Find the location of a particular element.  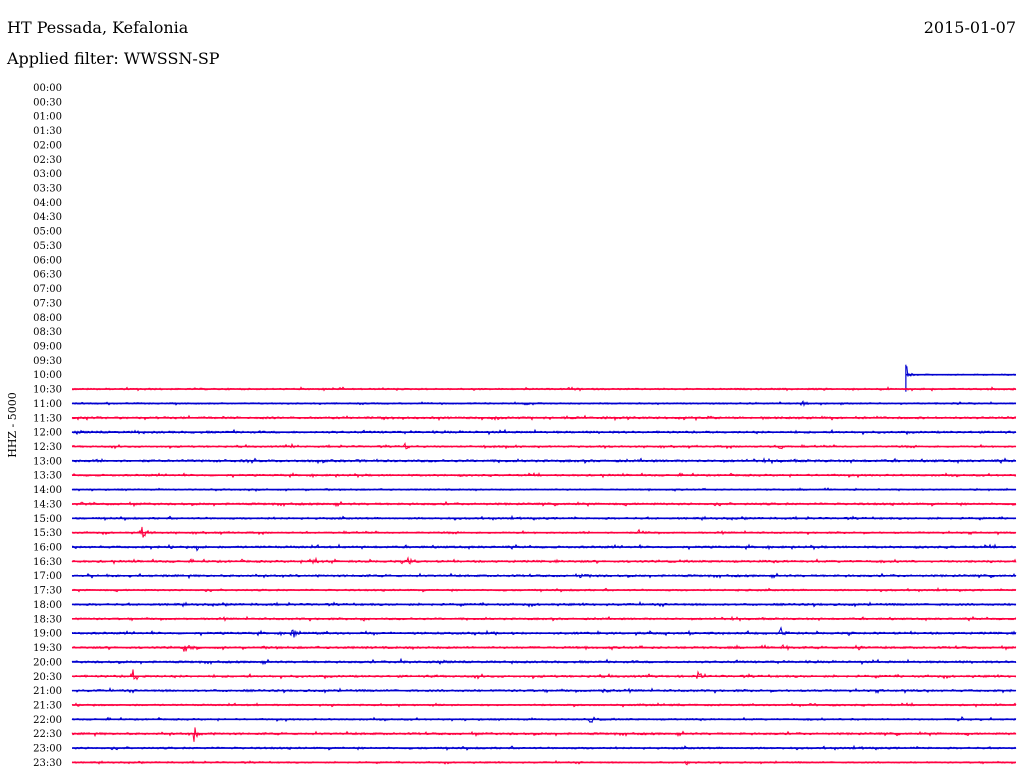

time-tick-label: 02:00 is located at coordinates (47, 145).